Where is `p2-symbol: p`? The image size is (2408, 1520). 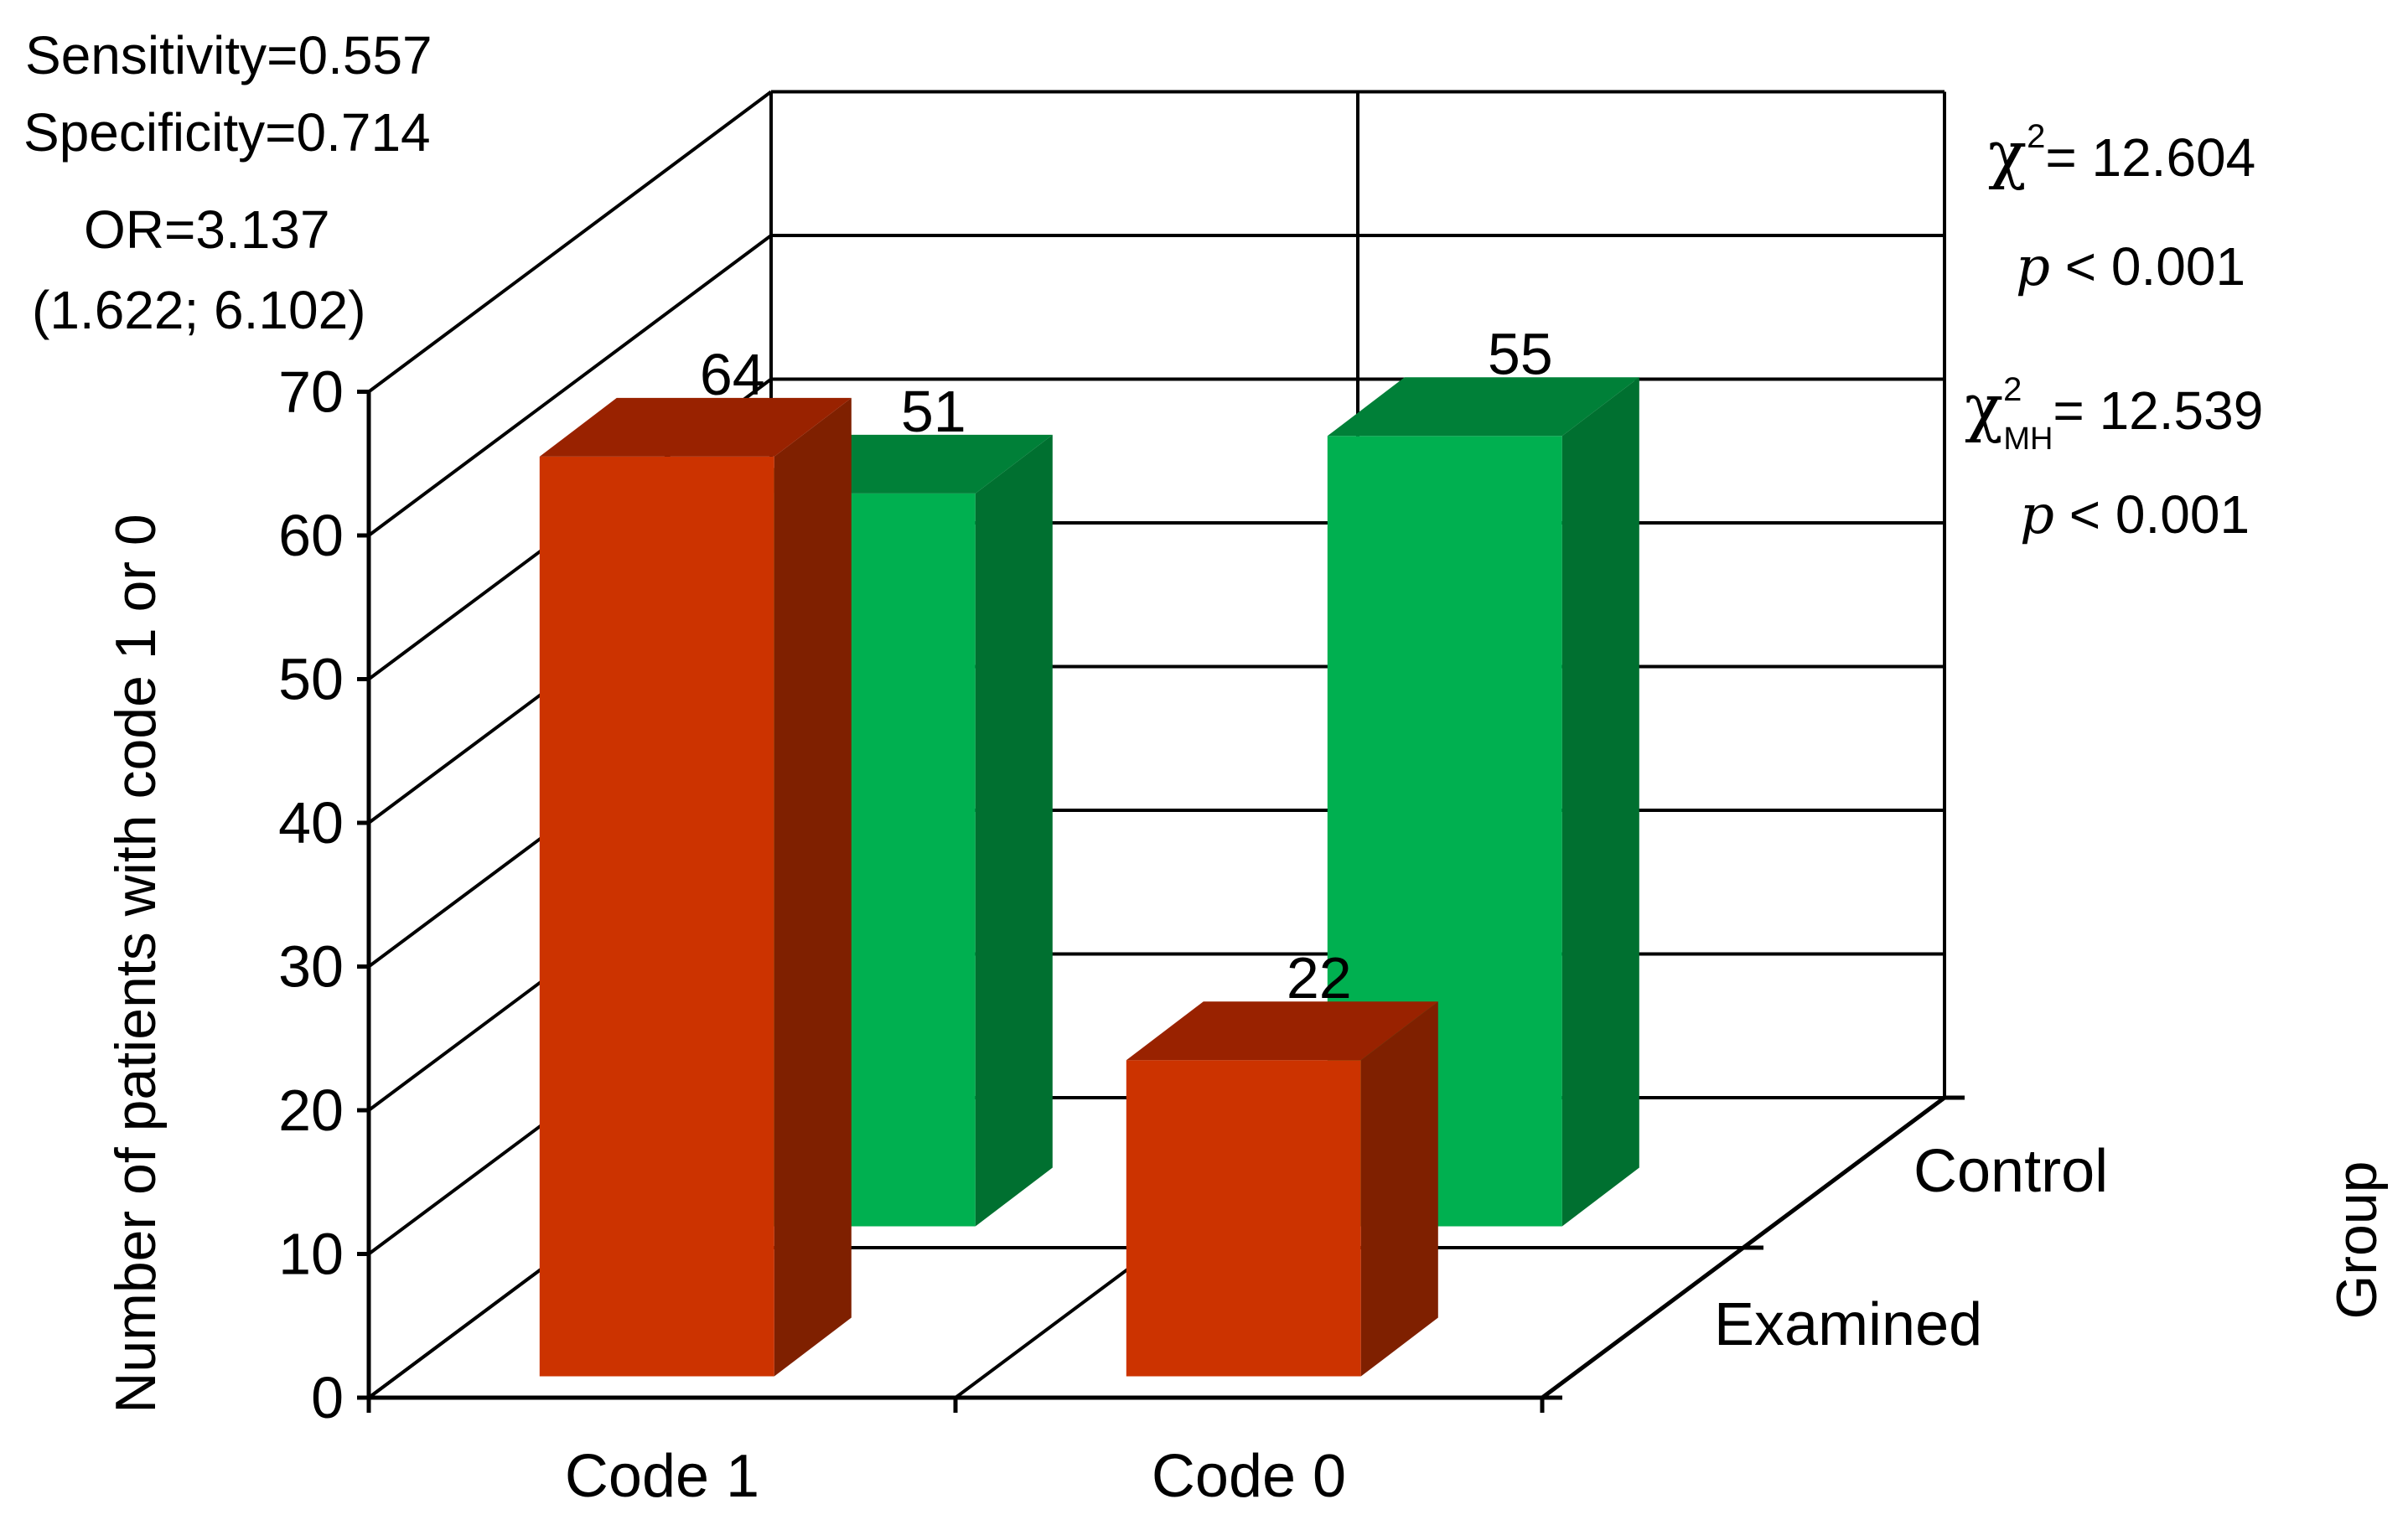 p2-symbol: p is located at coordinates (2037, 515).